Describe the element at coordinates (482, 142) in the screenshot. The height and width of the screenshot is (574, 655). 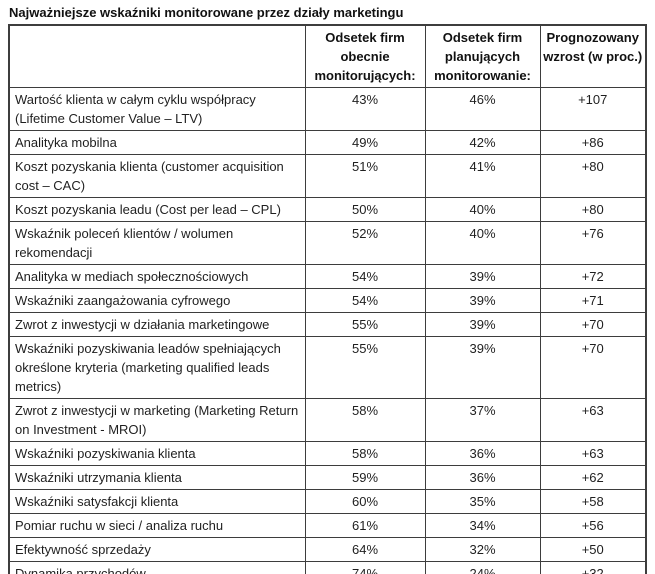
I see `planned-value: 42%` at that location.